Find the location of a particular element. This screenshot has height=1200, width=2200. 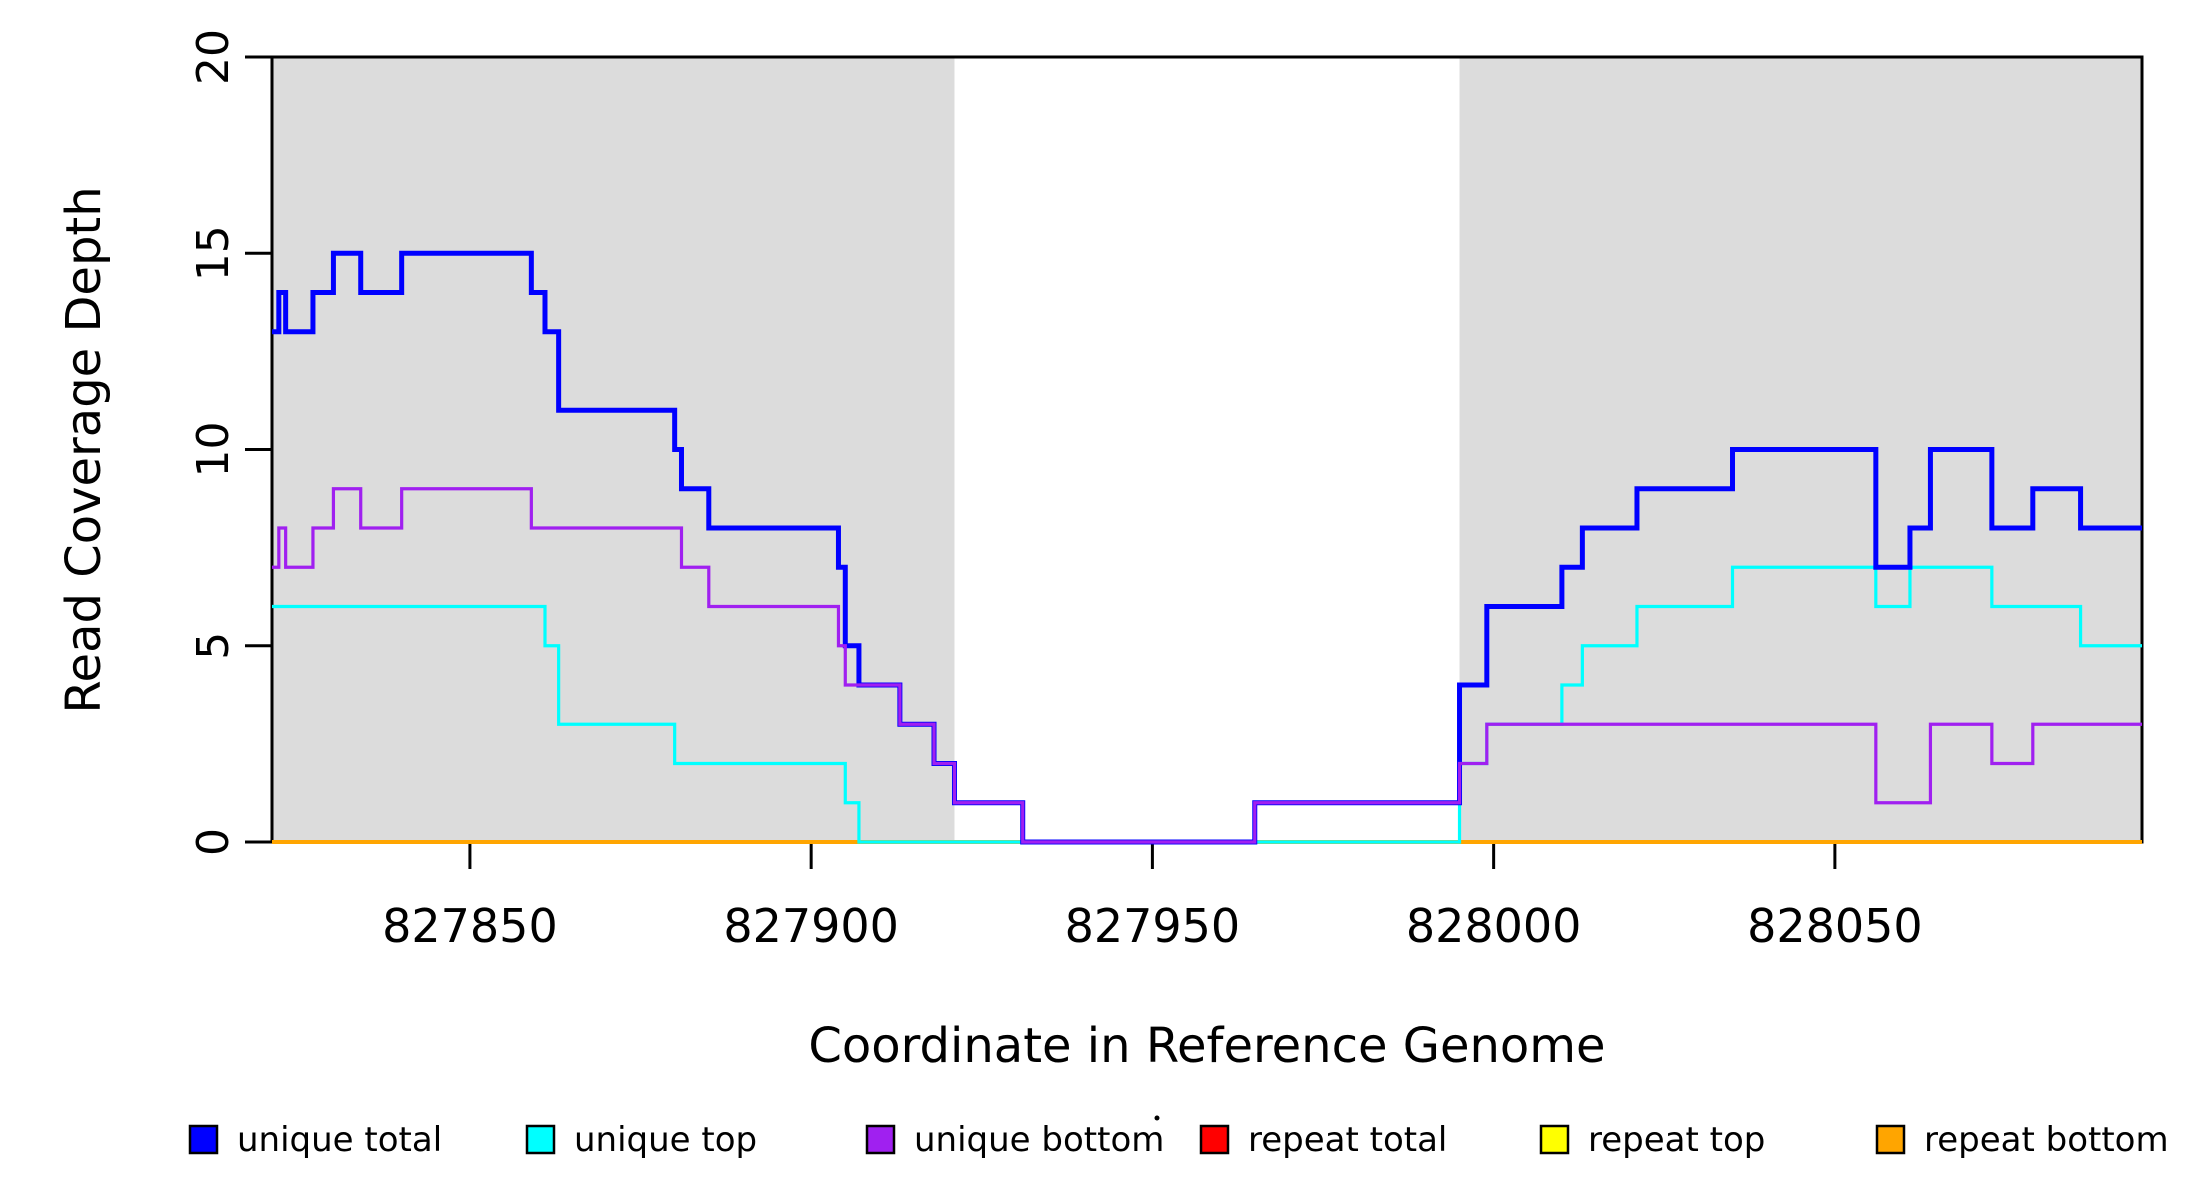

legend-label-unique-bottom: unique bottom is located at coordinates (1039, 1140).